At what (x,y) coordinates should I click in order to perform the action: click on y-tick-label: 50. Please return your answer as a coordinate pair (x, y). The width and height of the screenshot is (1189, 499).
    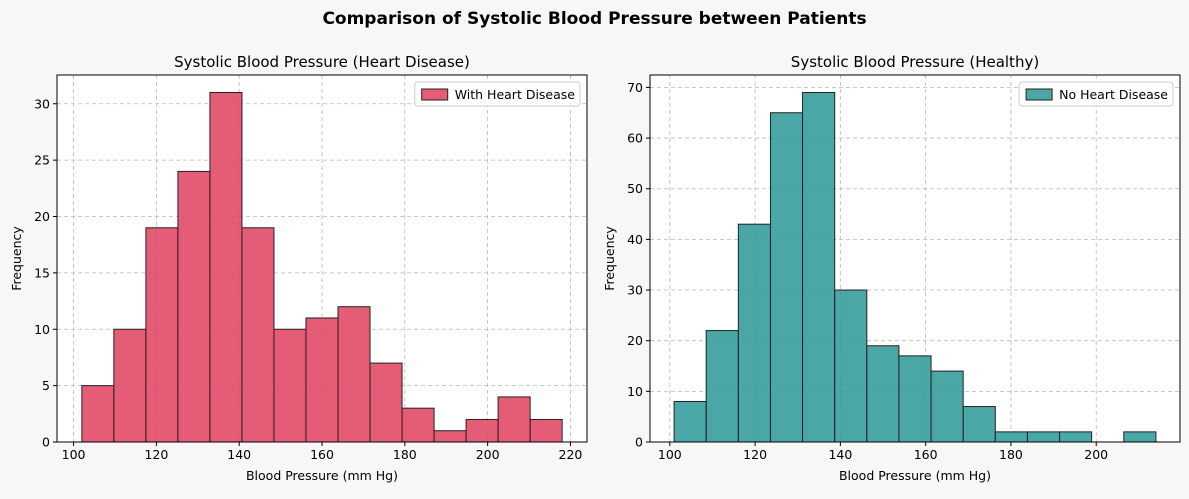
    Looking at the image, I should click on (635, 188).